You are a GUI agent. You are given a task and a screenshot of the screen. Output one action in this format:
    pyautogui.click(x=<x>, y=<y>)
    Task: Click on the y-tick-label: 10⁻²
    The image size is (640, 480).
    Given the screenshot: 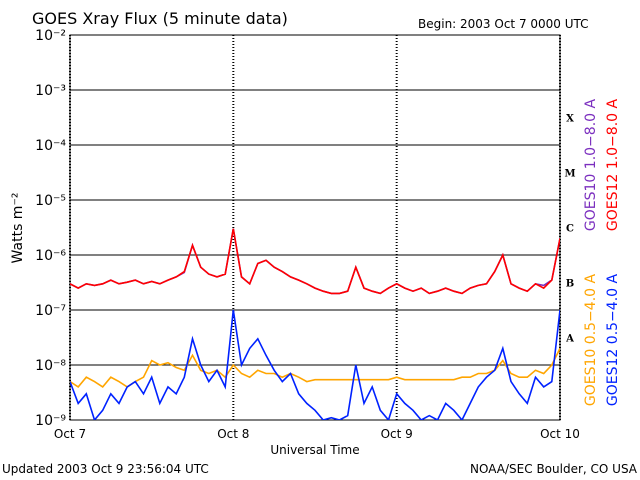 What is the action you would take?
    pyautogui.click(x=50, y=36)
    